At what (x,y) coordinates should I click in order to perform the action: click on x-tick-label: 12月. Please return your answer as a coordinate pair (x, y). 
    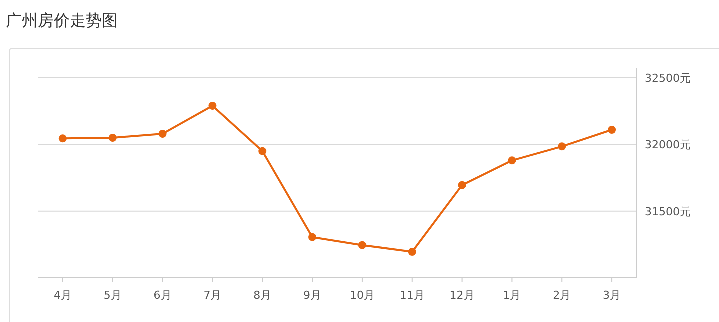
    Looking at the image, I should click on (462, 295).